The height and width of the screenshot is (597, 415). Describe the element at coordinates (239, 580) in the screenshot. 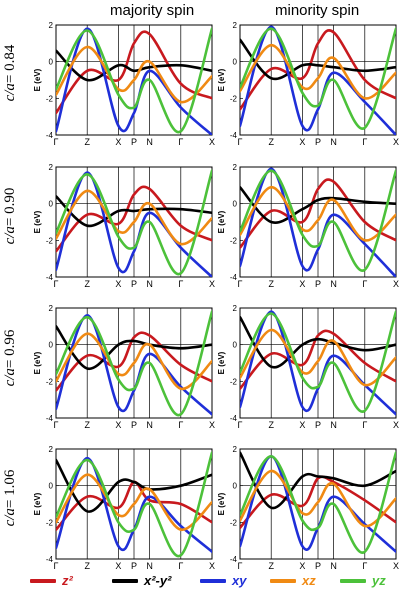

I see `legend-label-xy: xy` at that location.